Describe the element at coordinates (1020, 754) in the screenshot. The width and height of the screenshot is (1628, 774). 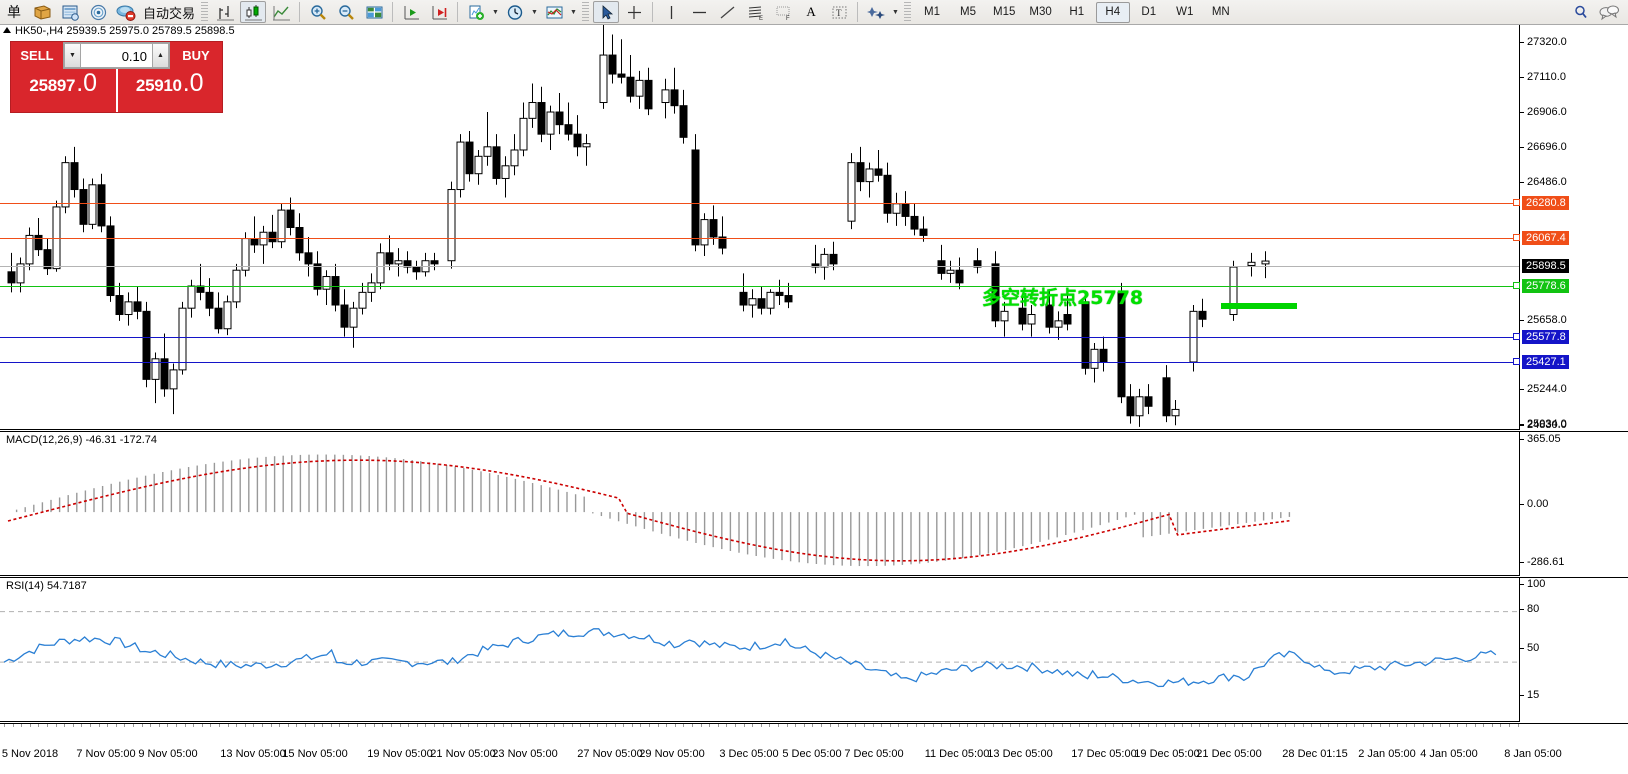
I see `time-axis-label: 13 Dec 05:00` at that location.